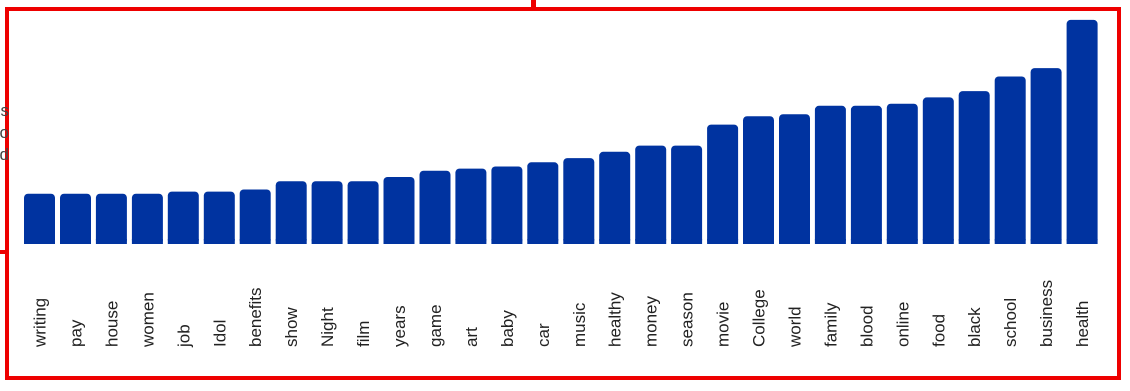 Image resolution: width=1130 pixels, height=391 pixels. I want to click on category-label: art, so click(471, 337).